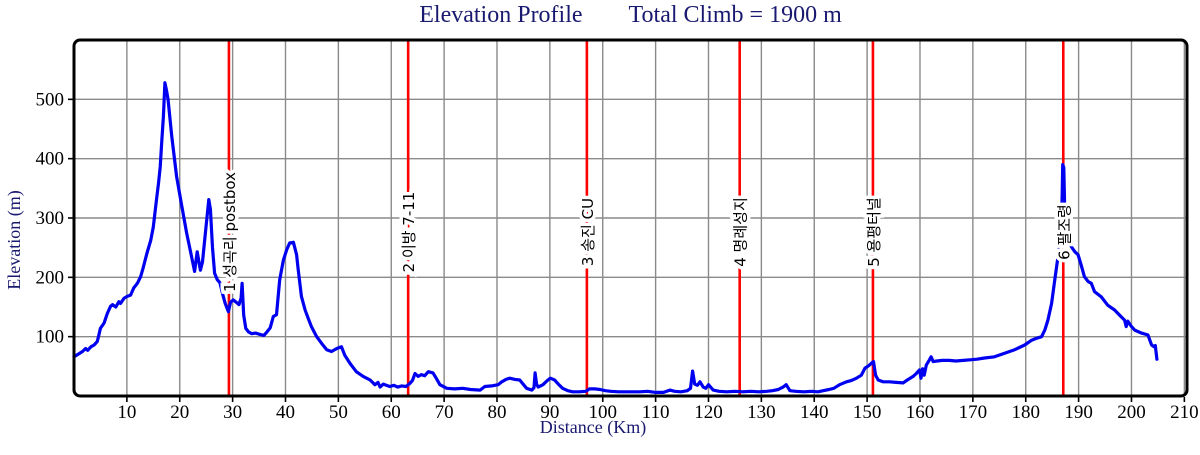 The height and width of the screenshot is (455, 1200). Describe the element at coordinates (1184, 412) in the screenshot. I see `x-tick-label: 210` at that location.